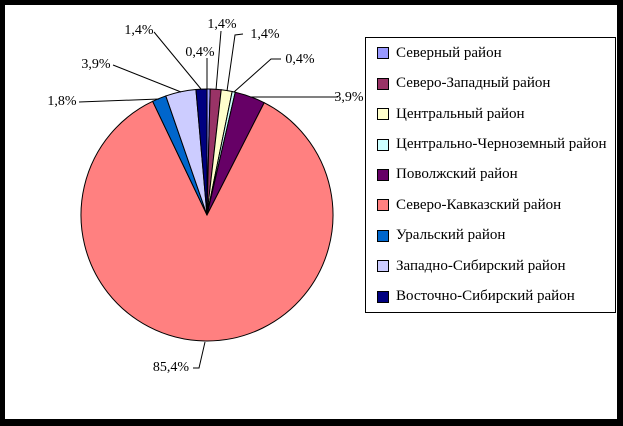  Describe the element at coordinates (96, 64) in the screenshot. I see `percent-label-7: 3,9%` at that location.